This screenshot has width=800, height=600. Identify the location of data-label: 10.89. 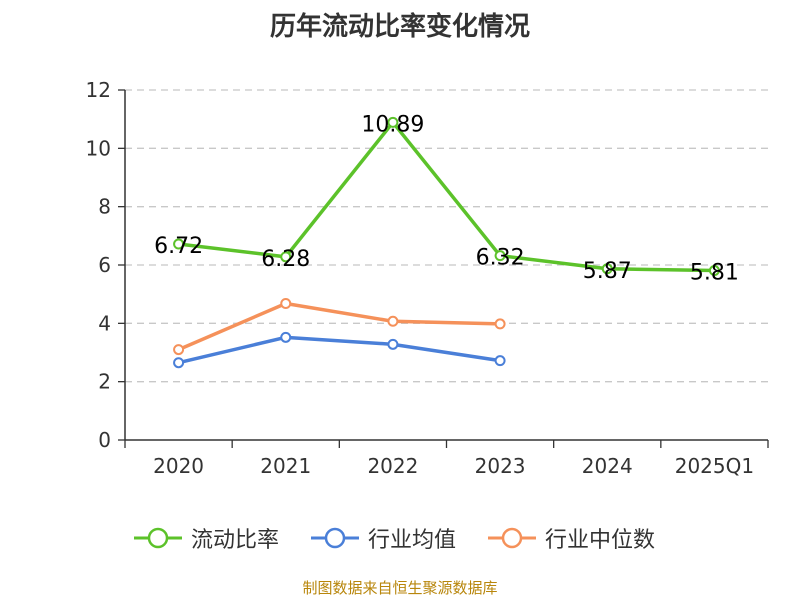
(392, 124).